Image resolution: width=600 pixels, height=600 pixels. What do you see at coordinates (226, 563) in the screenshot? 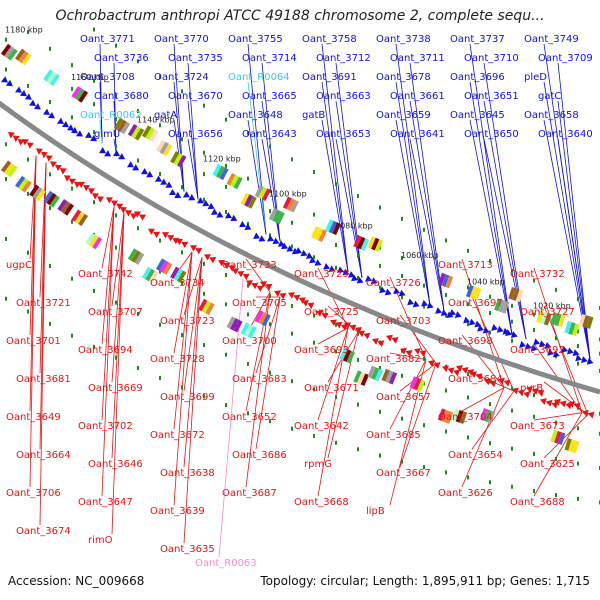
I see `gene-label: Oant_R0063` at bounding box center [226, 563].